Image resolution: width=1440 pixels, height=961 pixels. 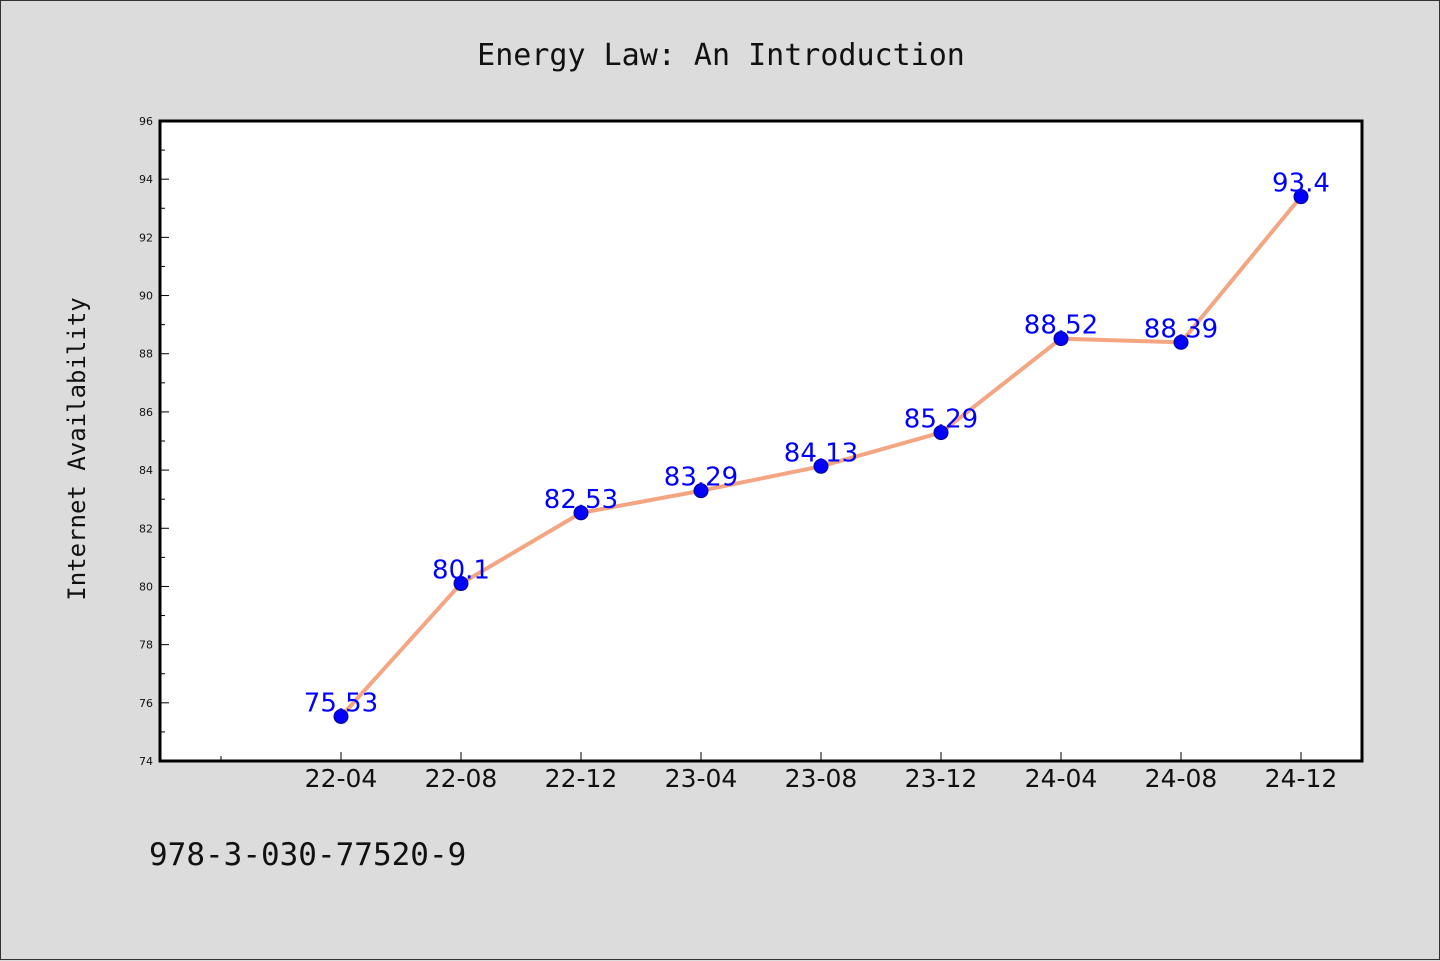 I want to click on data-label: 85.29, so click(x=941, y=420).